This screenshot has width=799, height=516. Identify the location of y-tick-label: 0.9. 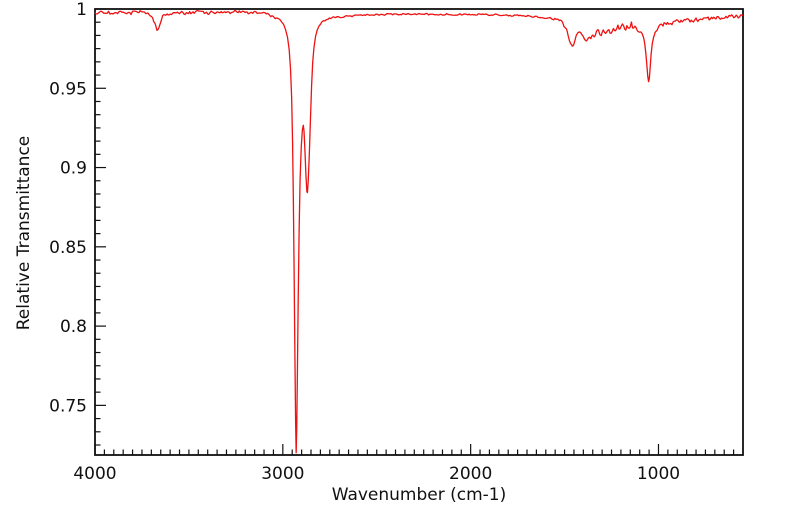
(73, 169).